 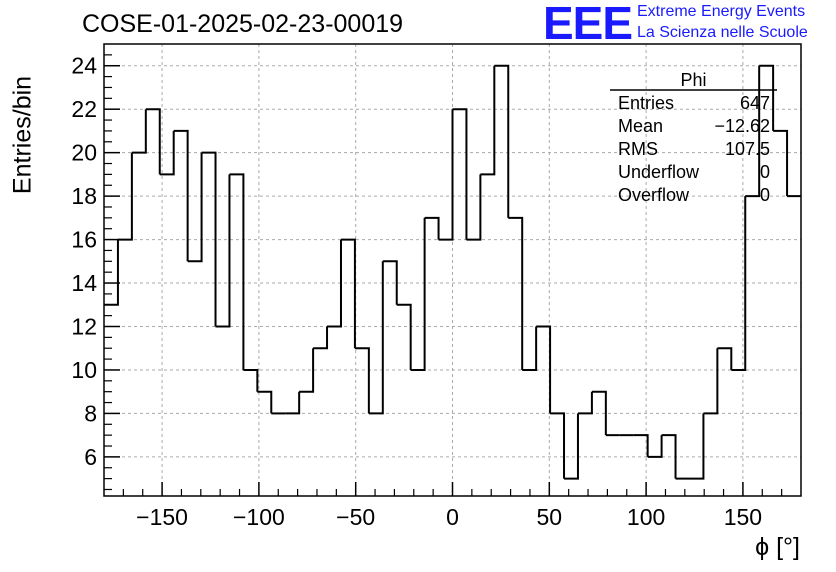 What do you see at coordinates (743, 517) in the screenshot?
I see `x-tick-label: 150` at bounding box center [743, 517].